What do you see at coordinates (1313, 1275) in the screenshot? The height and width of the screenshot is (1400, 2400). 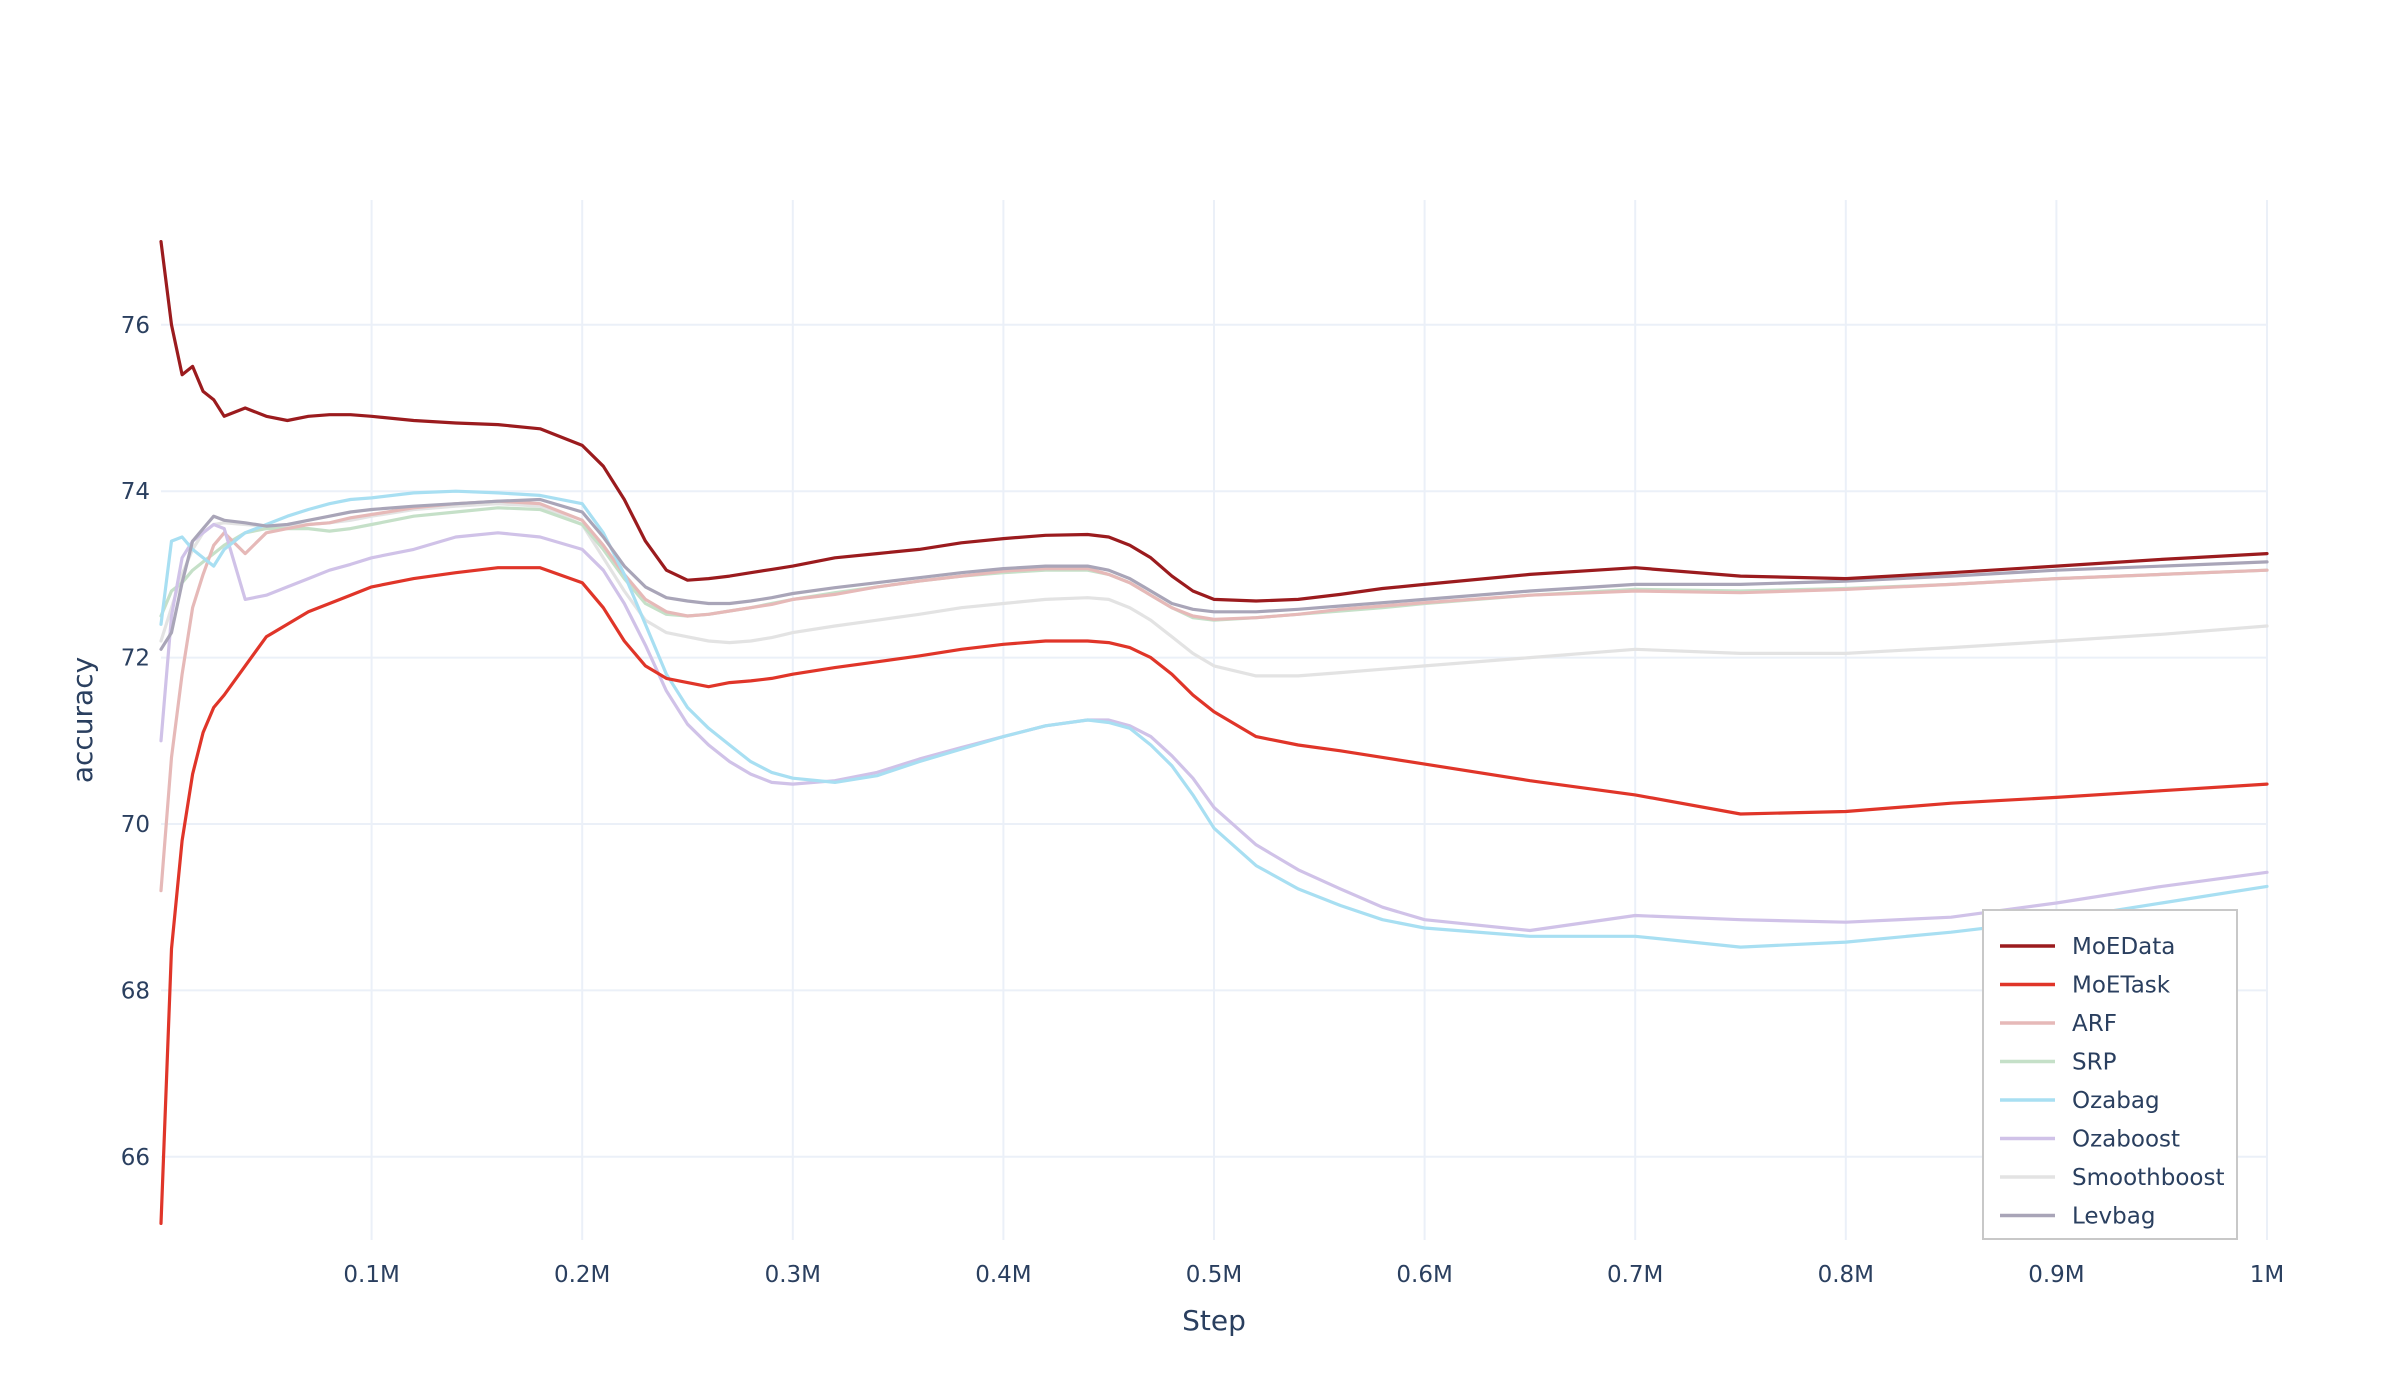 I see `x-axis-ticks: 0.1M 0.2M 0.3M 0.4M 0.5M 0.6M 0.7M 0.8M 0.9M 1M` at bounding box center [1313, 1275].